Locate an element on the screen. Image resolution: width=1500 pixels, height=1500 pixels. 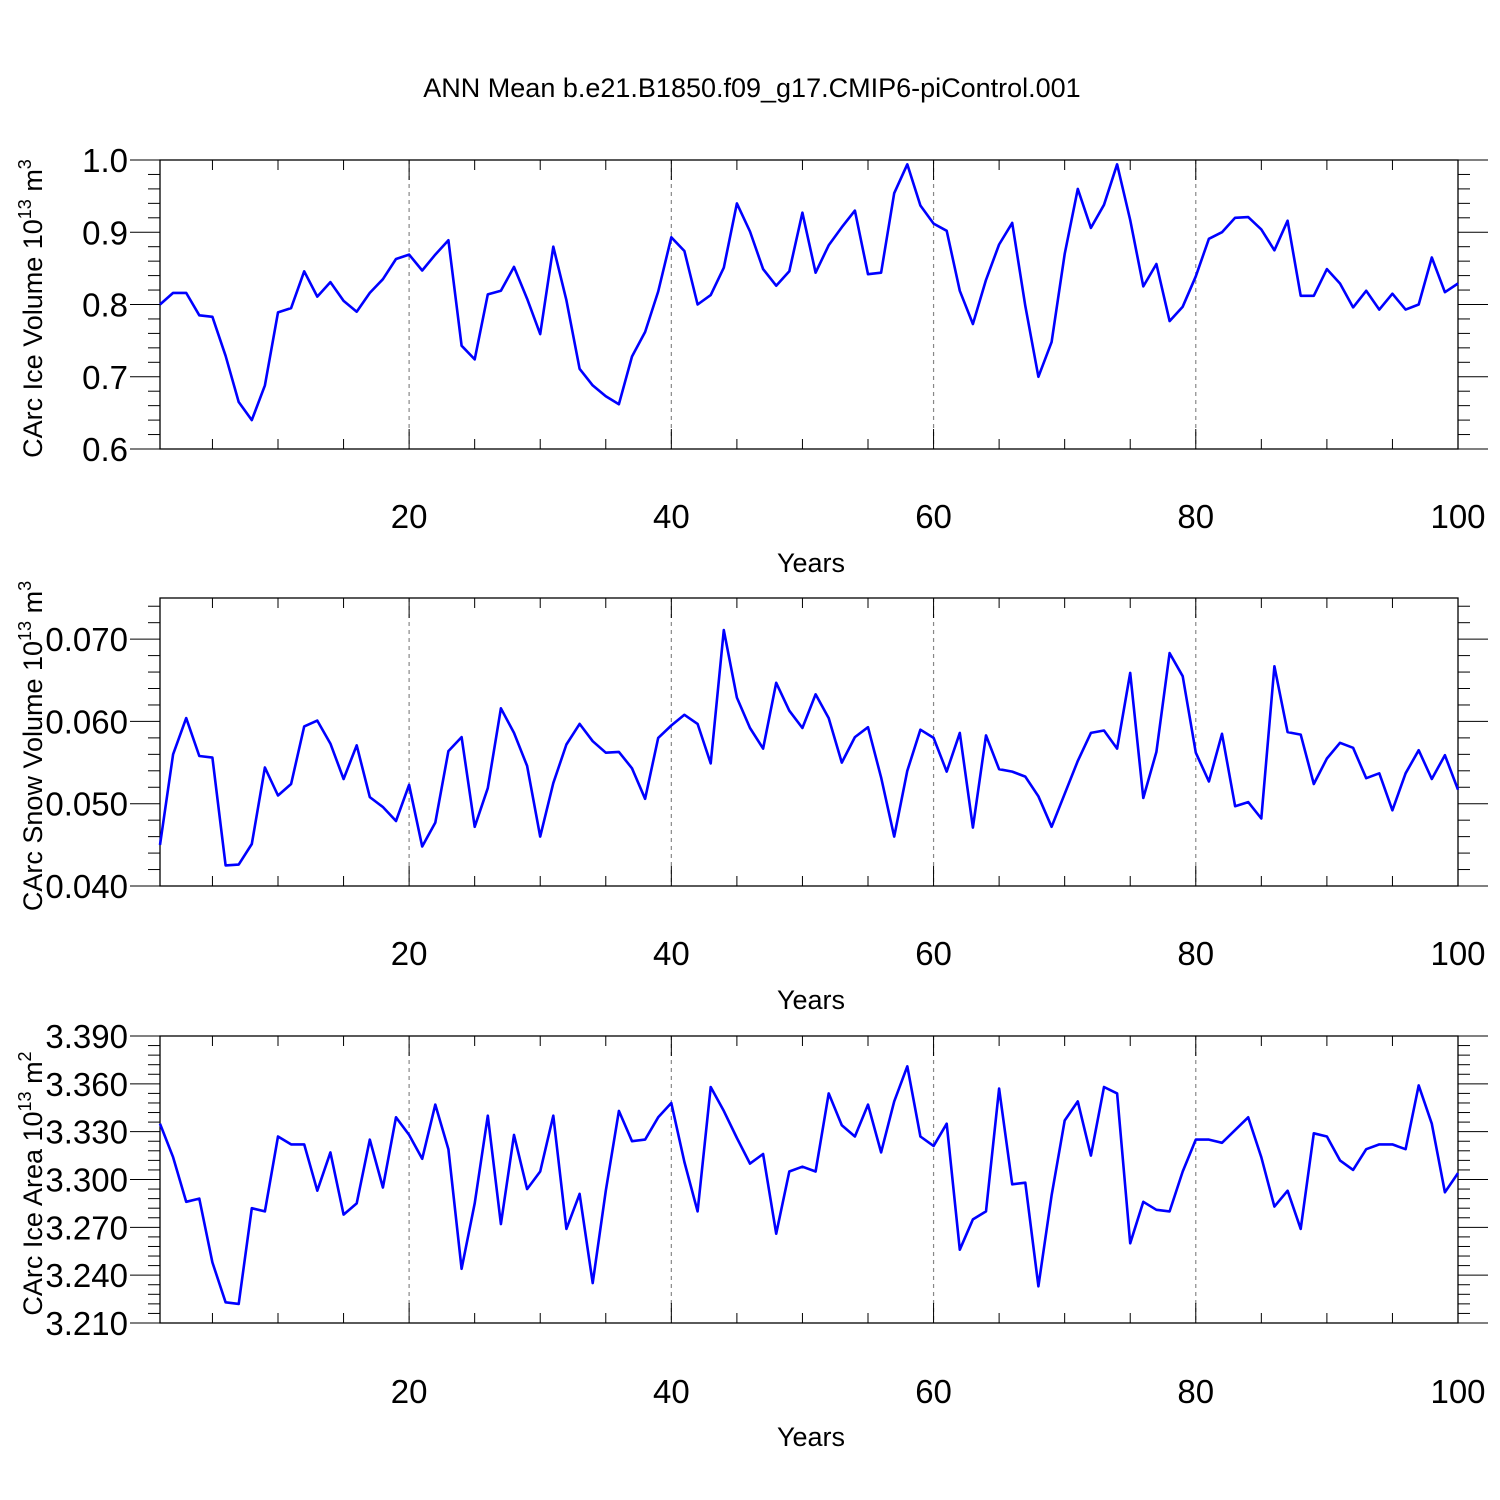
y-tick-label: 0.9 is located at coordinates (105, 232).